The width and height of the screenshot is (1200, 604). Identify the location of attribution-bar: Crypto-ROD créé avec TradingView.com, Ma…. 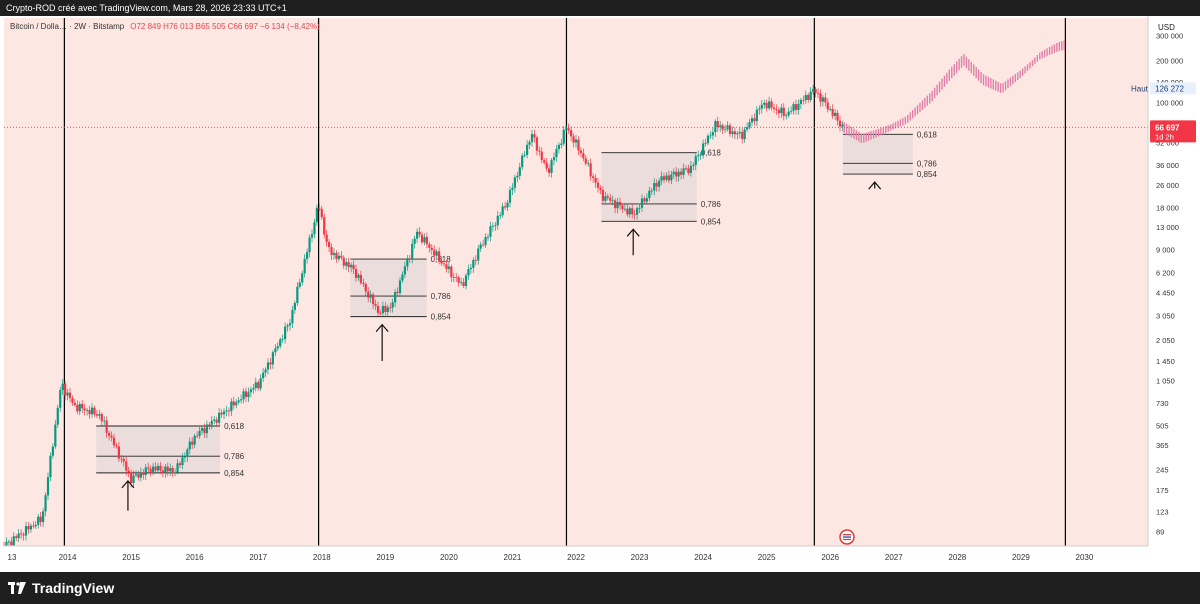
(600, 8).